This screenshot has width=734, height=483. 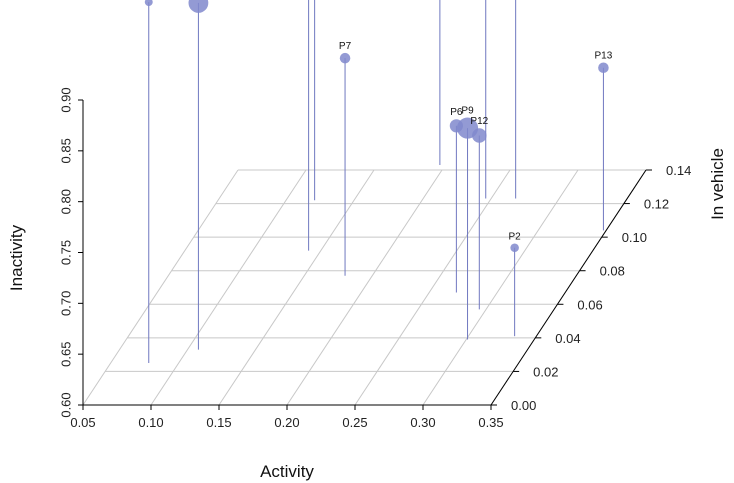 I want to click on x-tick-label-4: 0.25, so click(x=354, y=422).